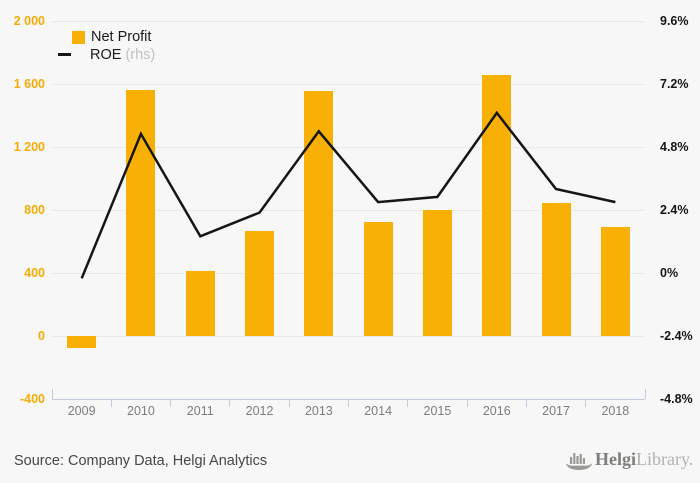 The width and height of the screenshot is (700, 483). I want to click on bar-2017, so click(556, 269).